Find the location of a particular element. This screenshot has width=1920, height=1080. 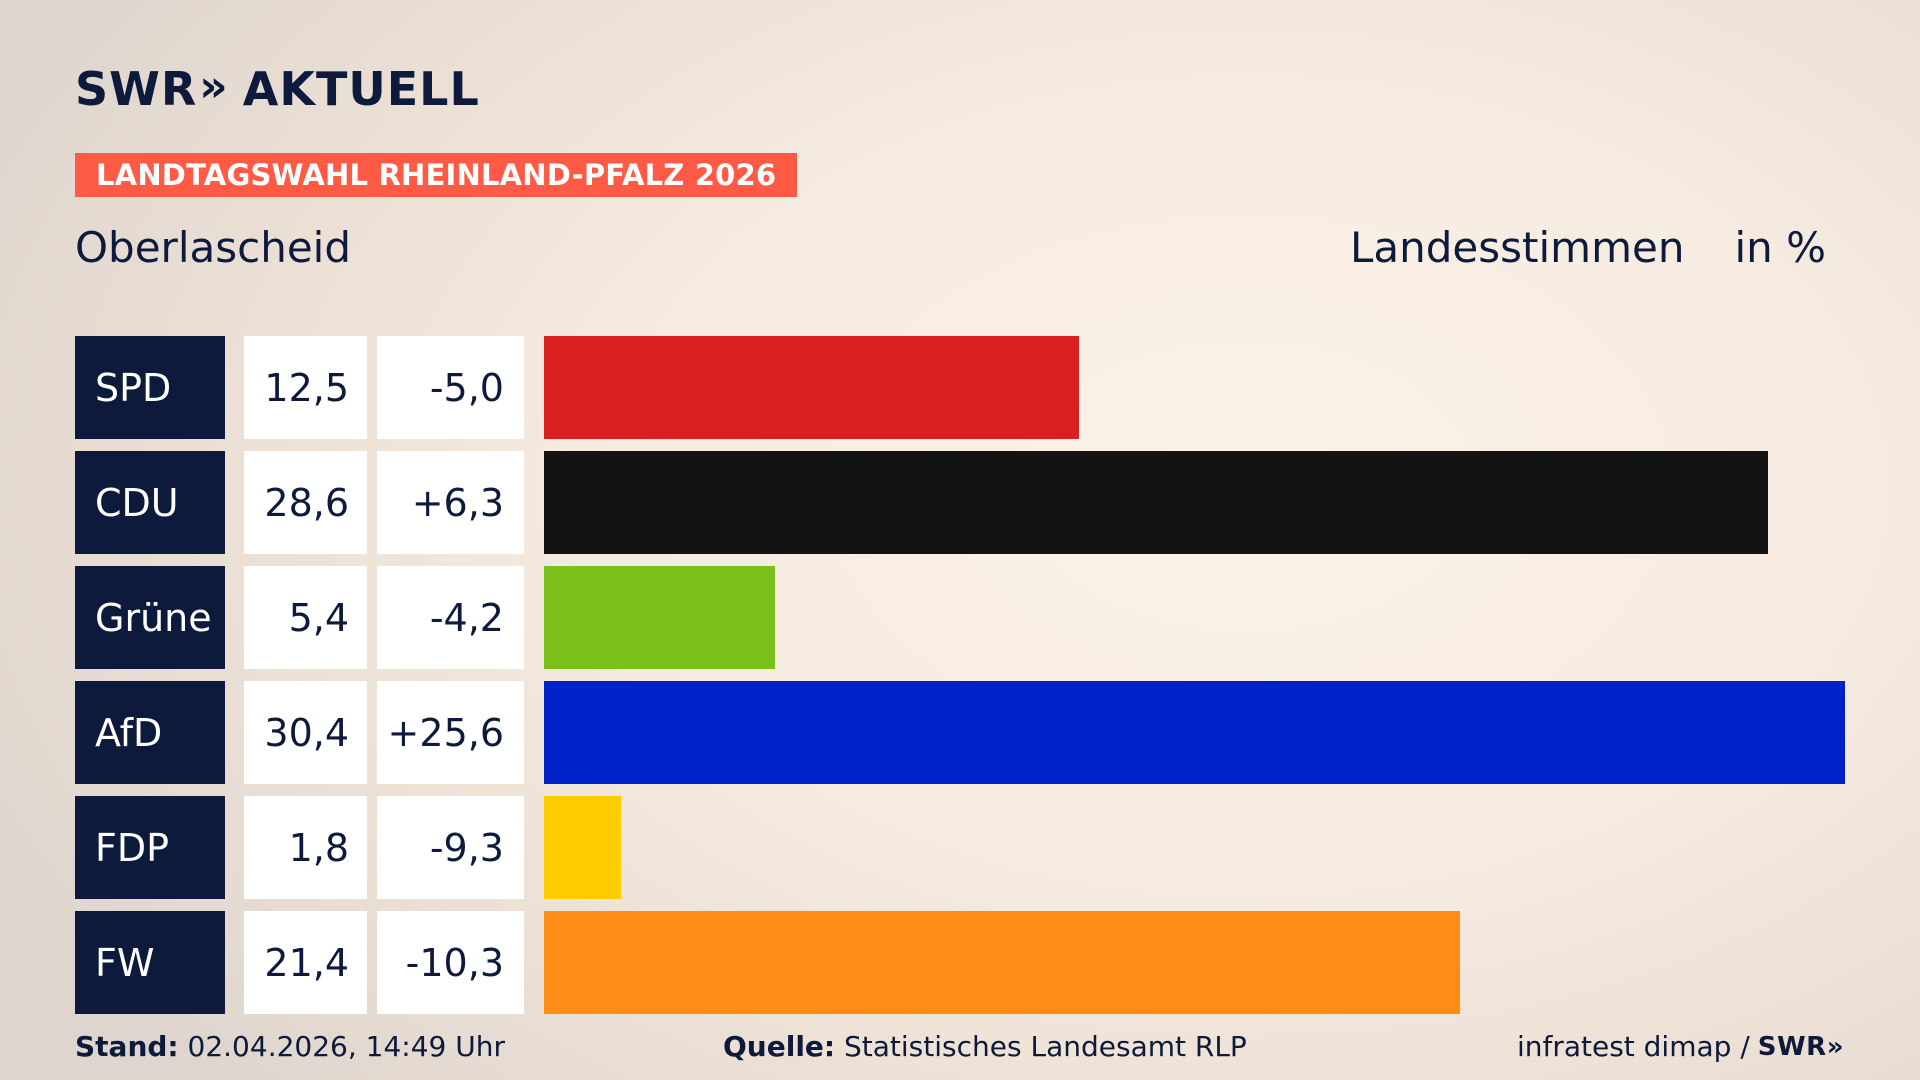

bar-fw is located at coordinates (1002, 962).